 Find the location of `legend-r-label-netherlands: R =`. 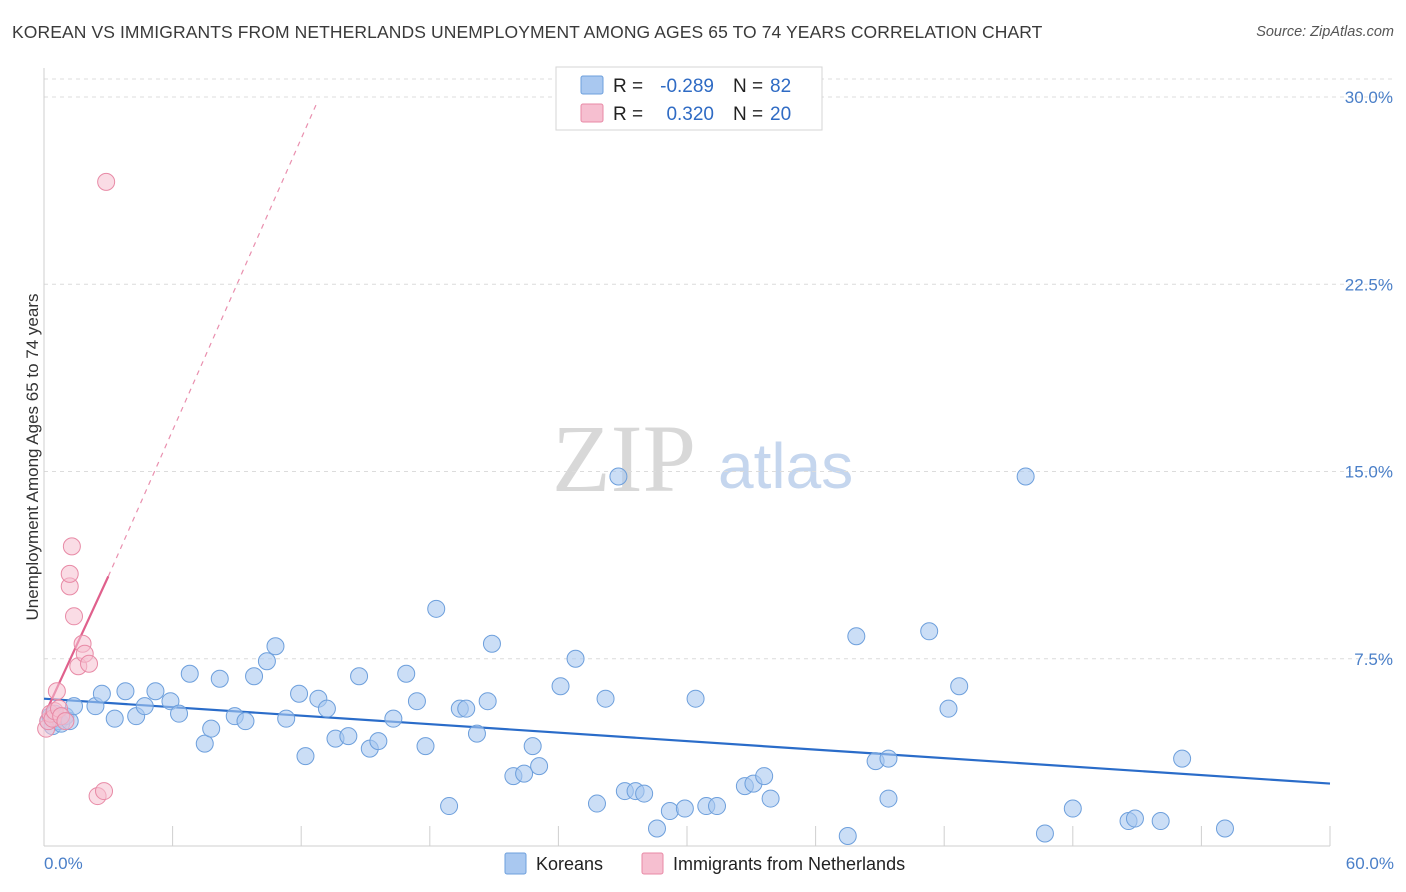

legend-r-label-netherlands: R = is located at coordinates (628, 114).